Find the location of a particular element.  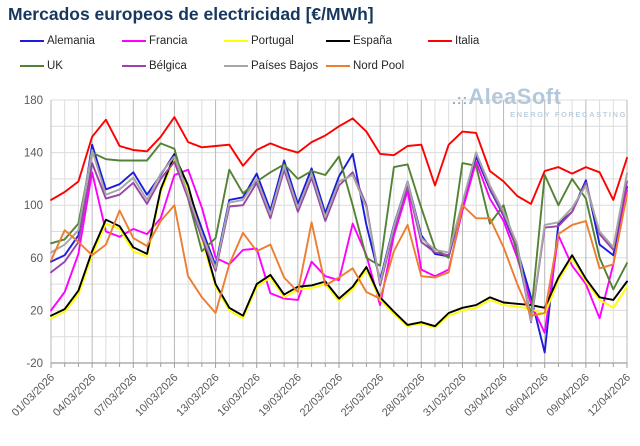

x-tick-label: 25/03/2026 is located at coordinates (362, 395).